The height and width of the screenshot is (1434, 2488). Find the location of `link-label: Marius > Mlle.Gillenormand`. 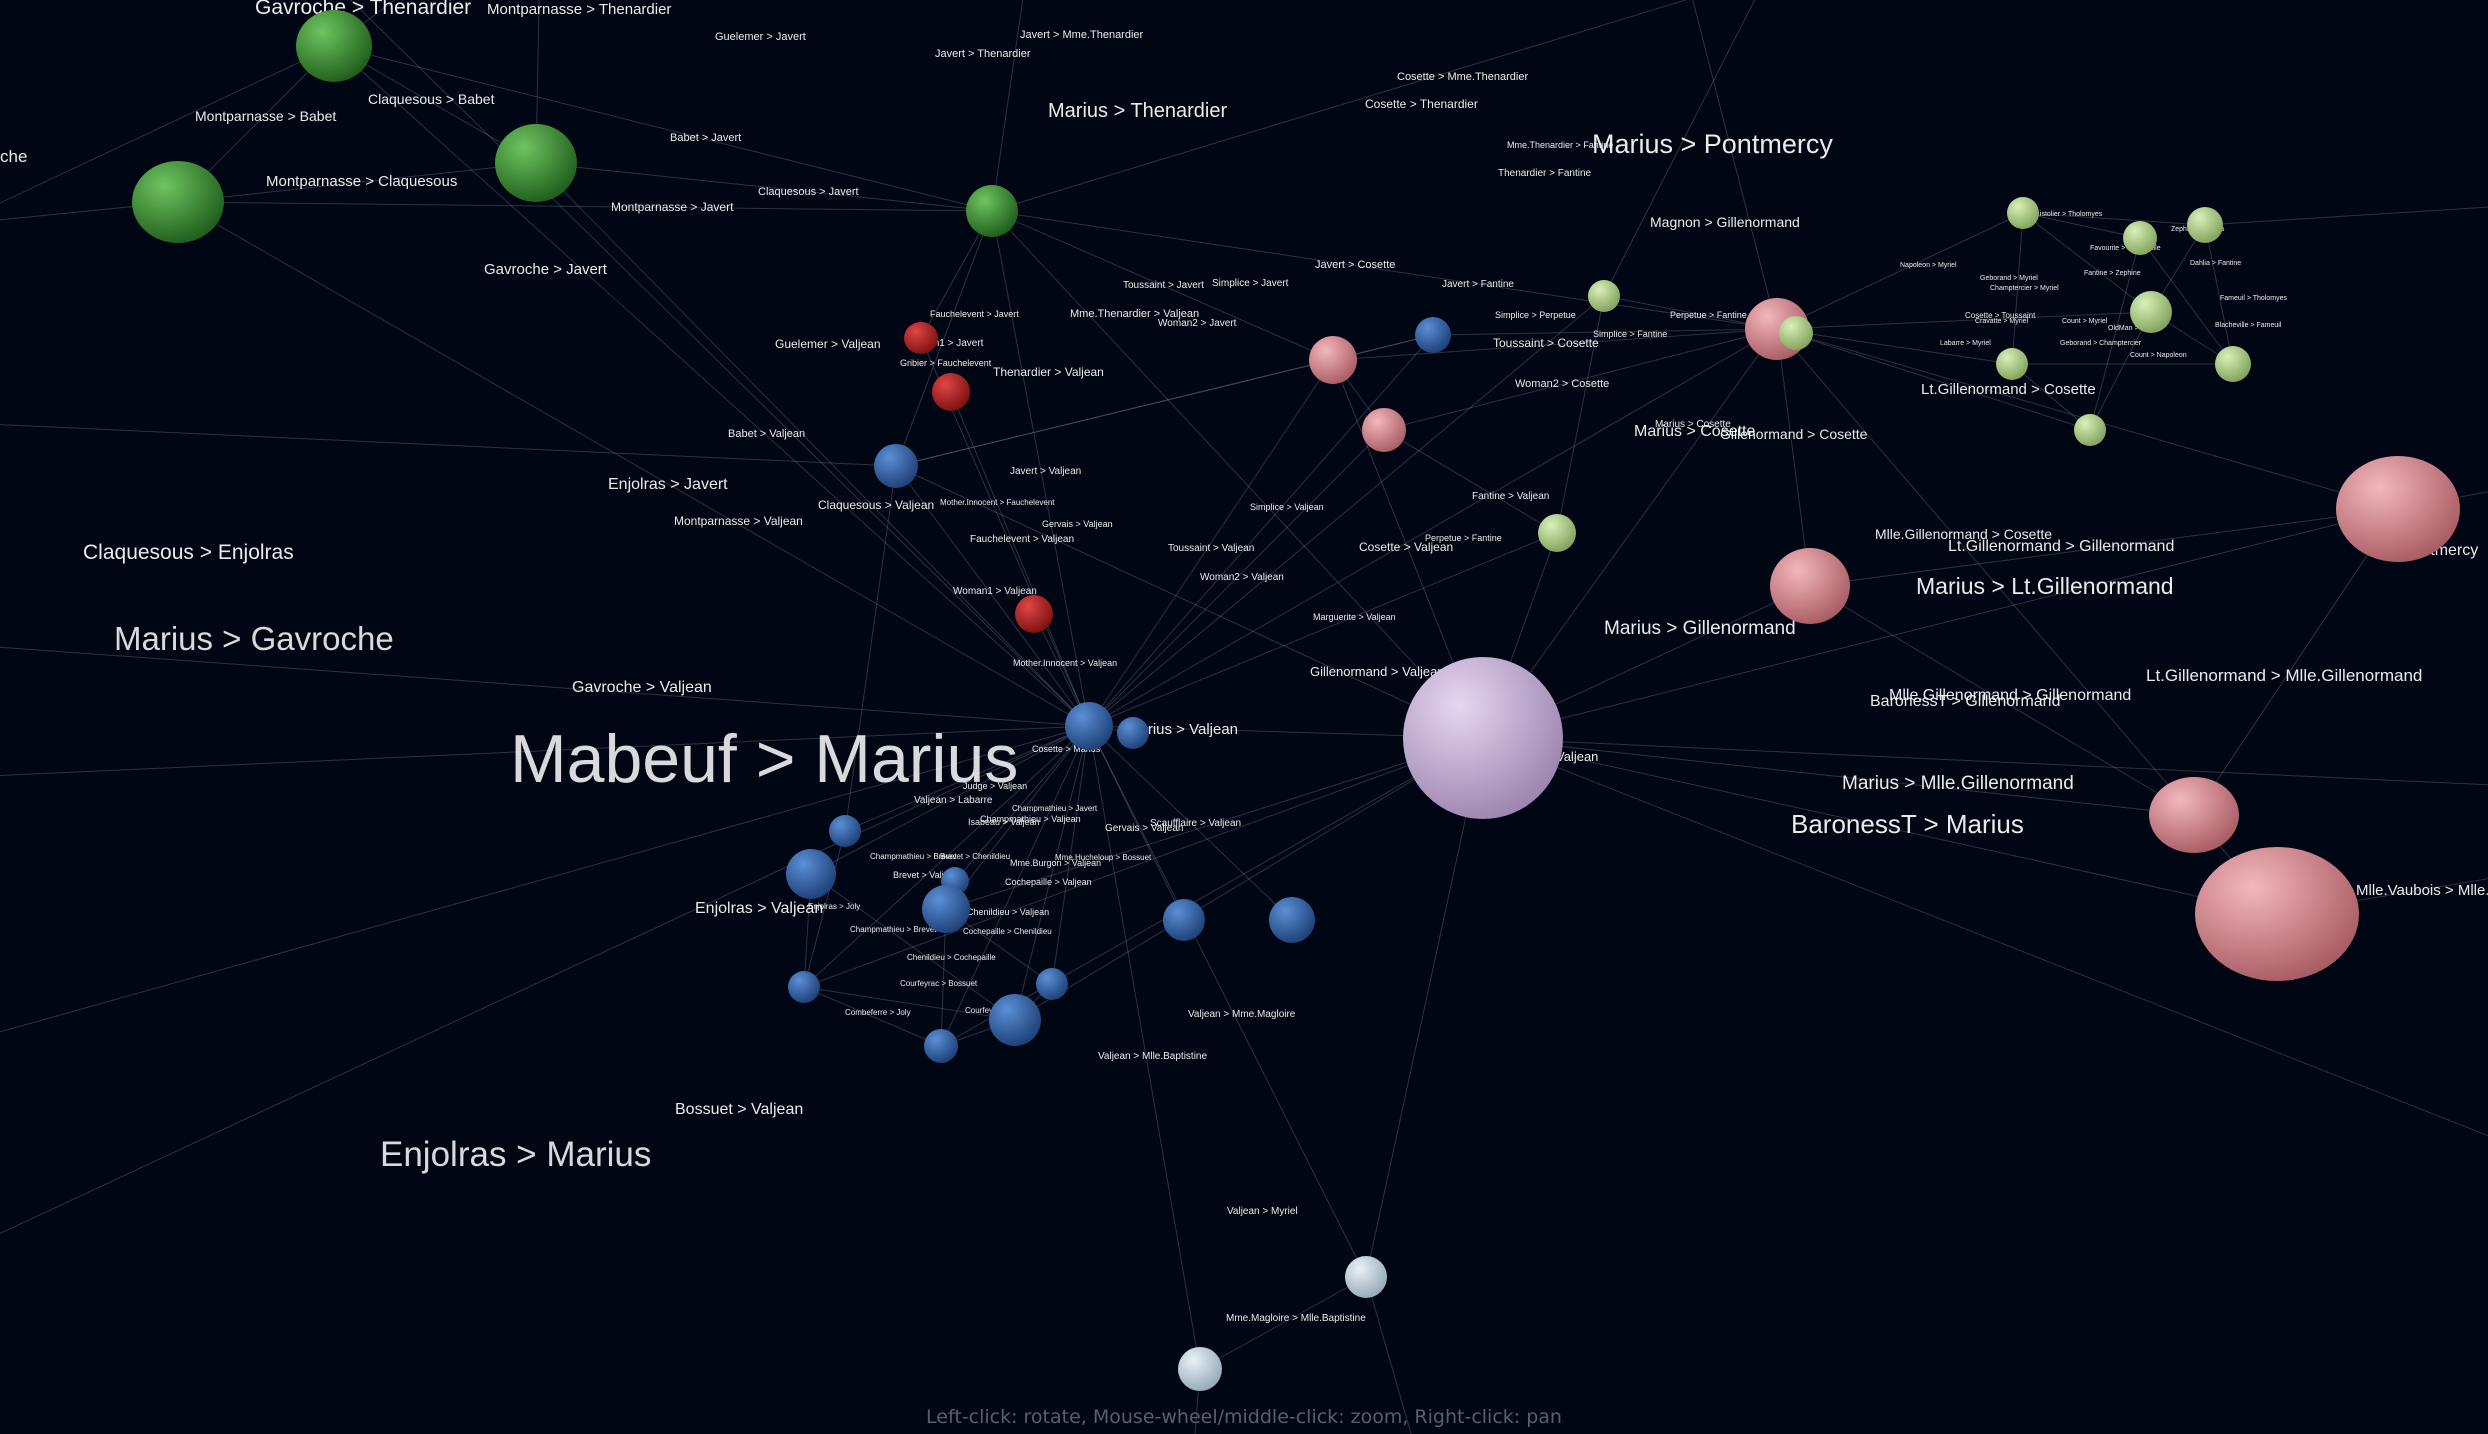

link-label: Marius > Mlle.Gillenormand is located at coordinates (1958, 783).